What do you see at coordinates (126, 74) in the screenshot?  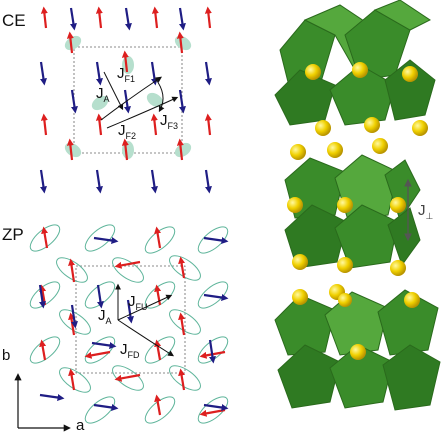 I see `svg-text: JF1` at bounding box center [126, 74].